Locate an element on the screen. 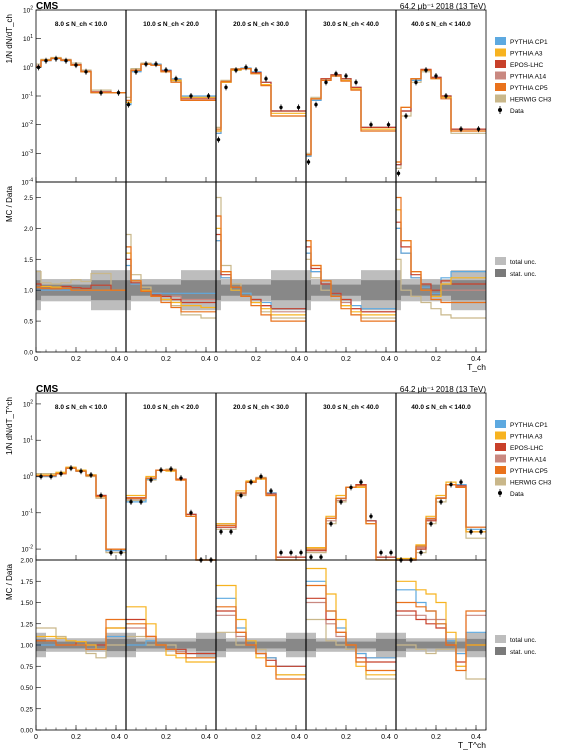  y-tick-exponent: 1 is located at coordinates (31, 439).